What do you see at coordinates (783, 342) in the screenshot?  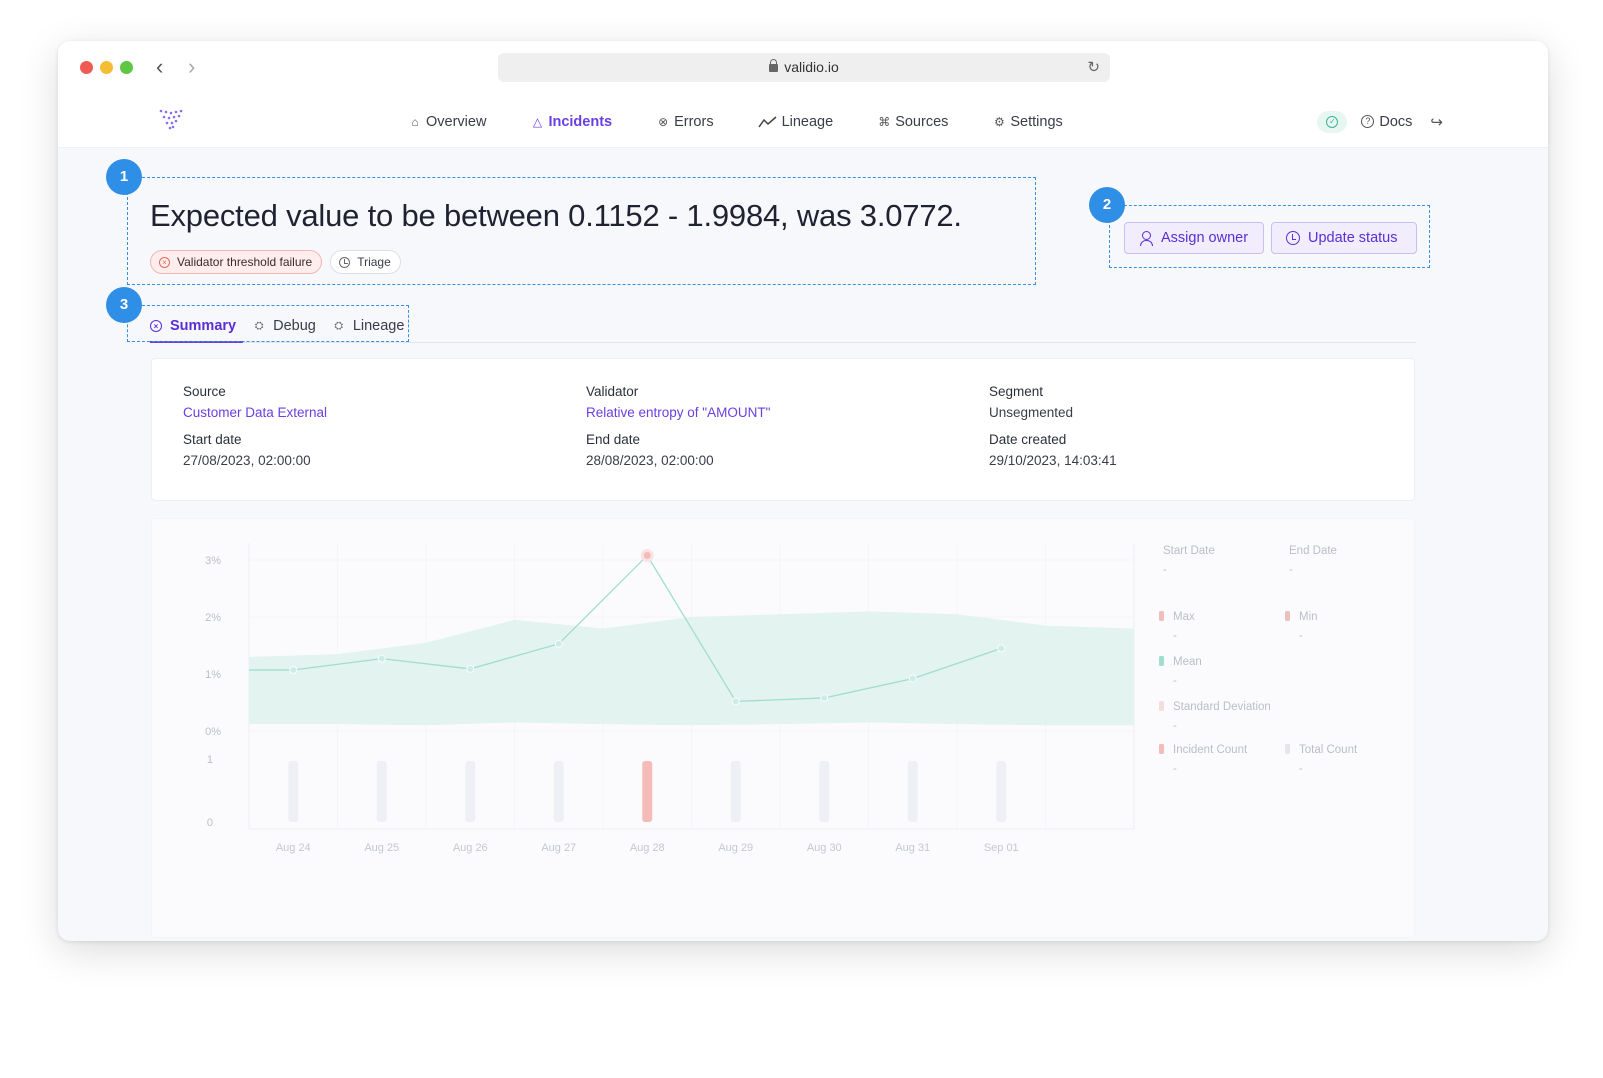 I see `tab-divider` at bounding box center [783, 342].